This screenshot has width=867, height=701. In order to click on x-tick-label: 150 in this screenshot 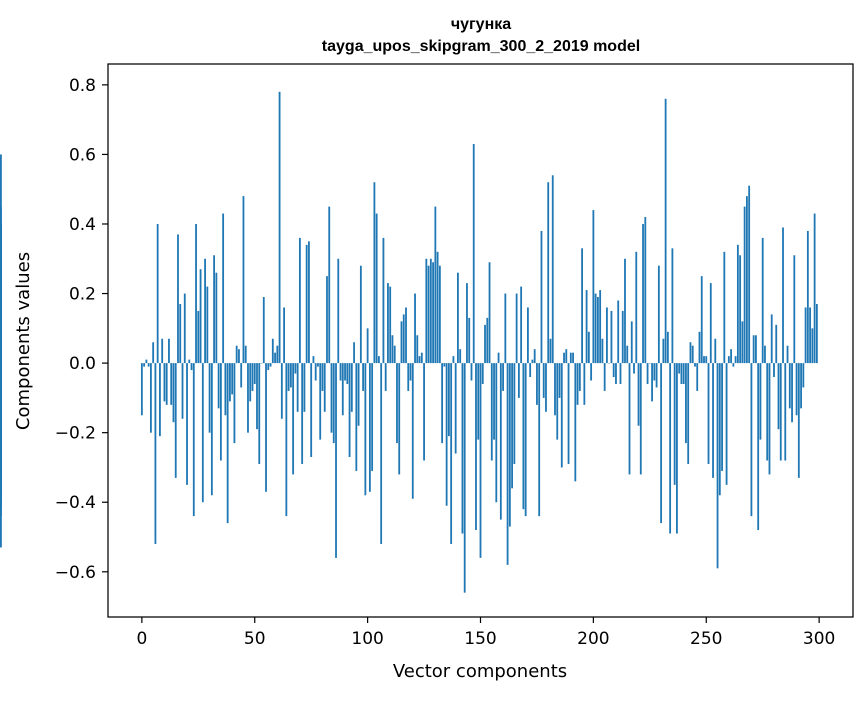, I will do `click(480, 639)`.